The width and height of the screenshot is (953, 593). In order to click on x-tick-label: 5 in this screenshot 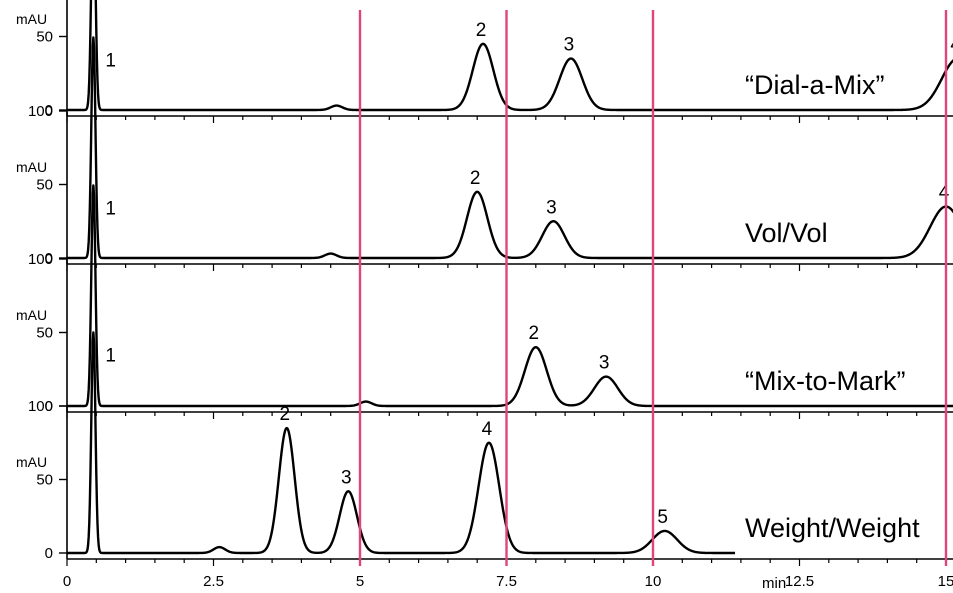, I will do `click(360, 581)`.